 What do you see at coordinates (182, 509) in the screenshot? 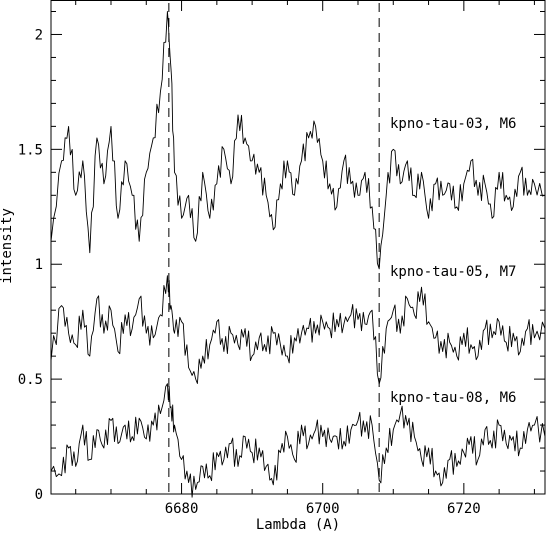
I see `x-tick-label: 6680` at bounding box center [182, 509].